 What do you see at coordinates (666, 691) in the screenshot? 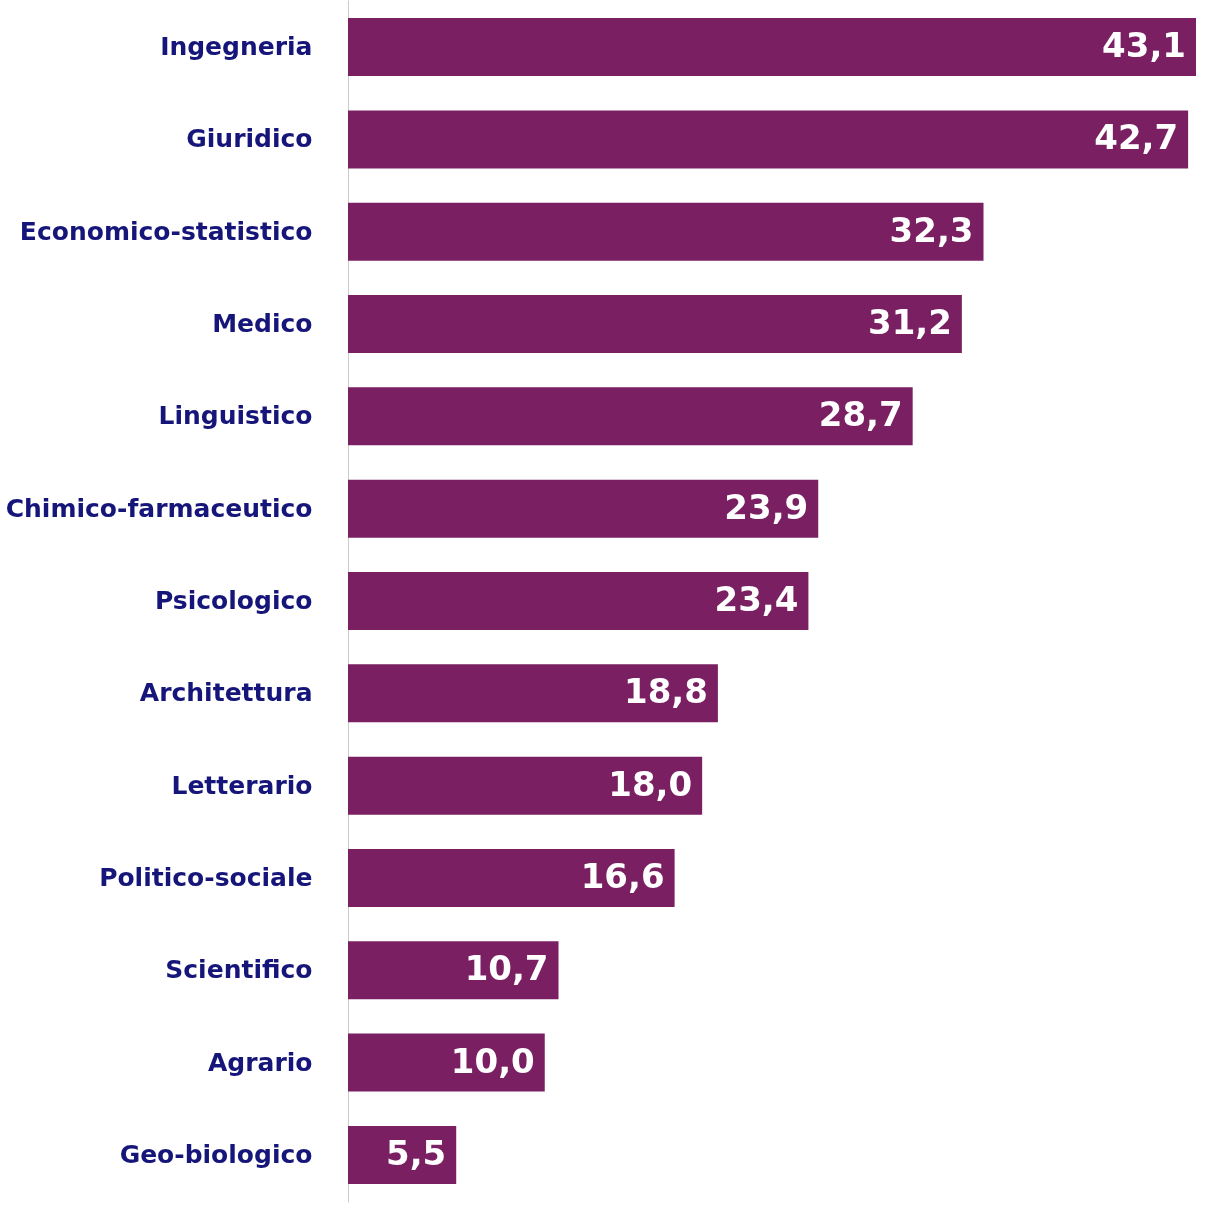
I see `data-label: 18,8` at bounding box center [666, 691].